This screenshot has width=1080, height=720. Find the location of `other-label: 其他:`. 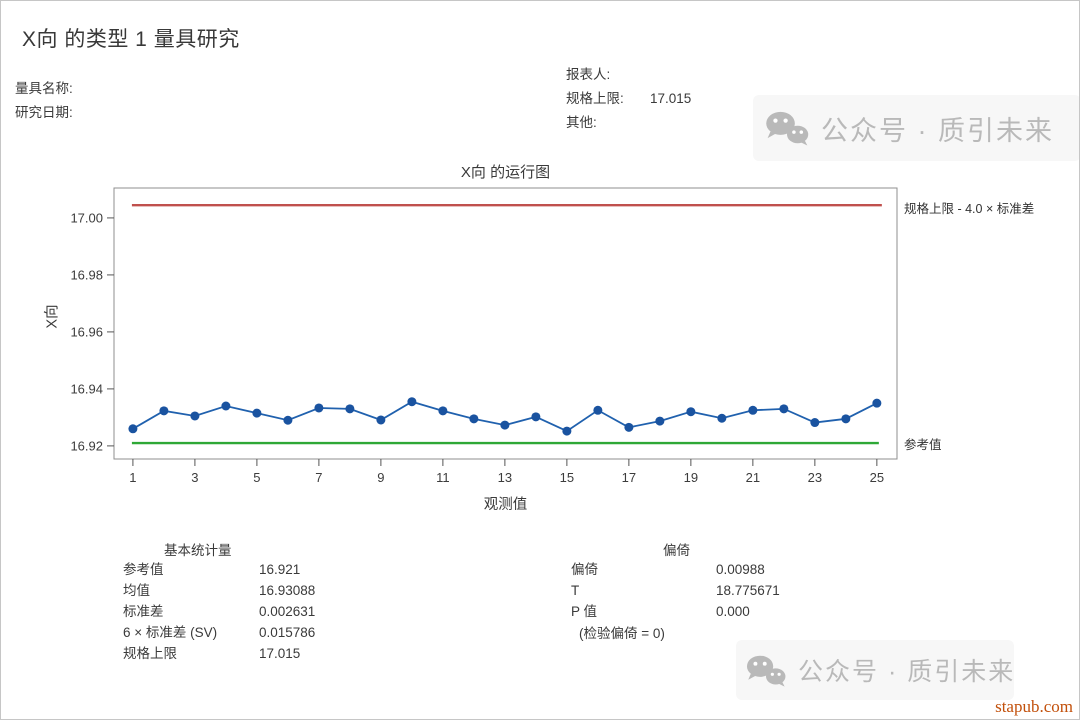

other-label: 其他: is located at coordinates (581, 122).